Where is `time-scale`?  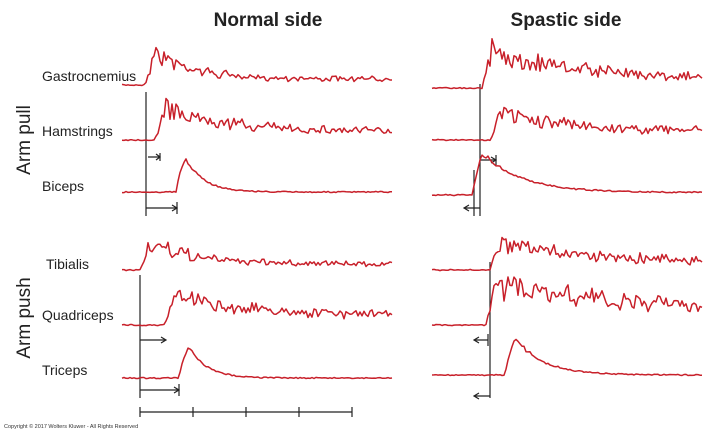 time-scale is located at coordinates (246, 412).